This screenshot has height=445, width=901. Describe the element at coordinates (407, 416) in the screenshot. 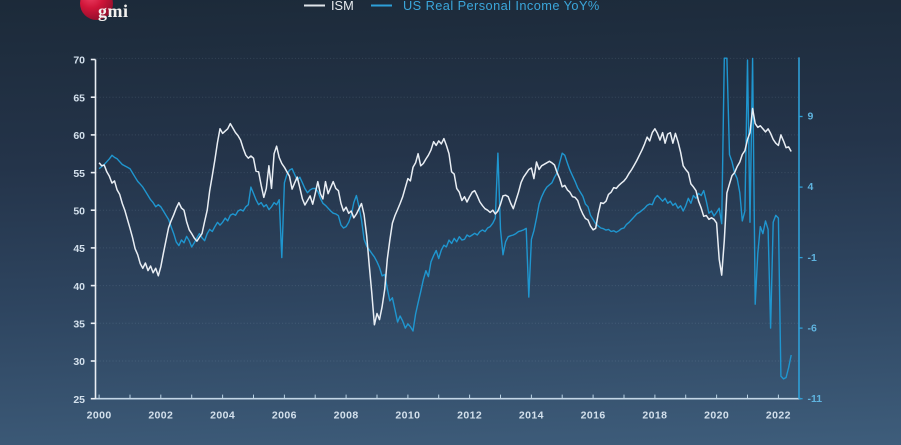

I see `svg-text: 2010` at that location.